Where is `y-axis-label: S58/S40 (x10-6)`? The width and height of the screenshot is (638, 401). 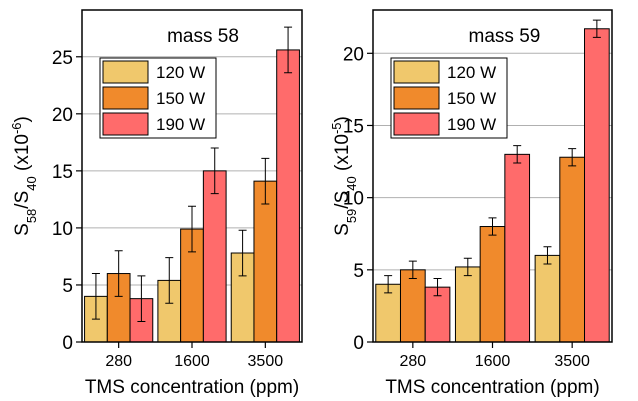
y-axis-label: S58/S40 (x10-6) is located at coordinates (24, 176).